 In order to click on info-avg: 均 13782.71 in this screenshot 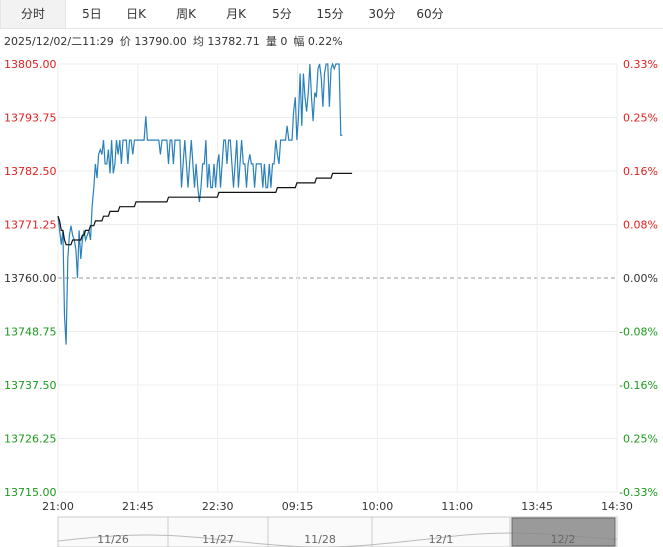, I will do `click(226, 41)`.